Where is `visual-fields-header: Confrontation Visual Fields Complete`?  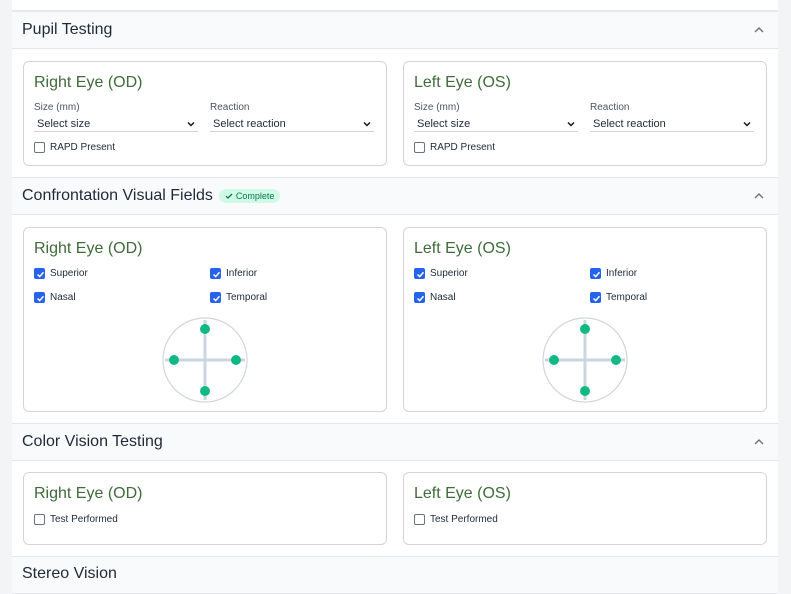
visual-fields-header: Confrontation Visual Fields Complete is located at coordinates (395, 196).